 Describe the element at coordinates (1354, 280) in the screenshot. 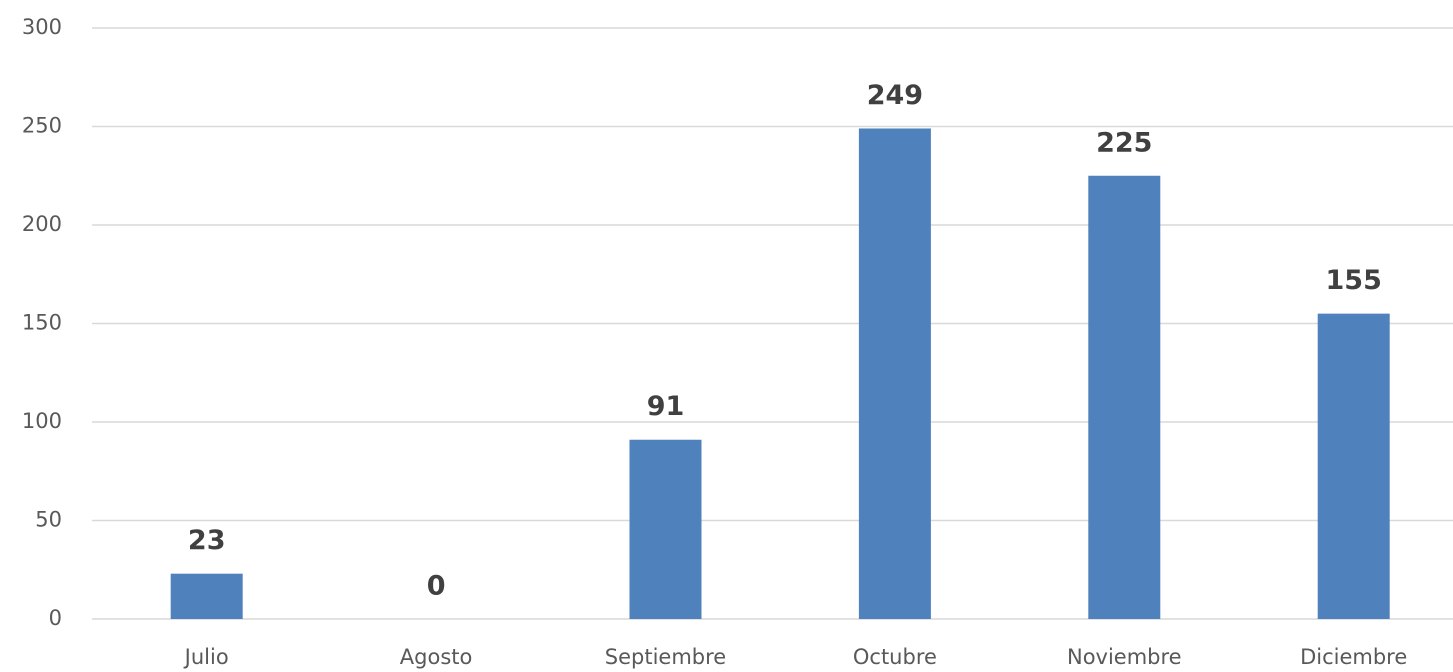

I see `data-label: 155` at that location.